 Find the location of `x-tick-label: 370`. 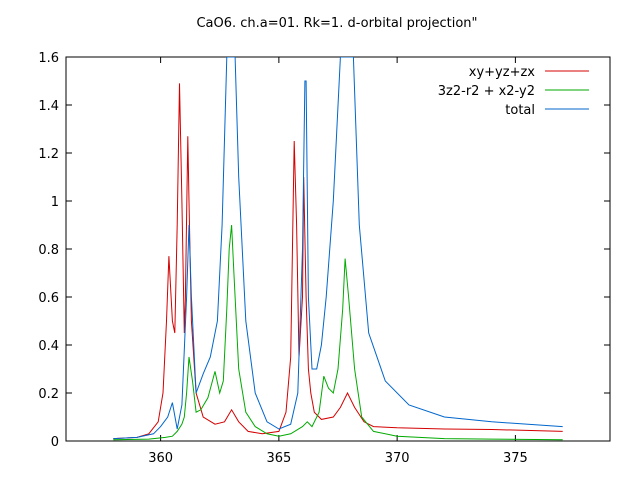

x-tick-label: 370 is located at coordinates (397, 458).